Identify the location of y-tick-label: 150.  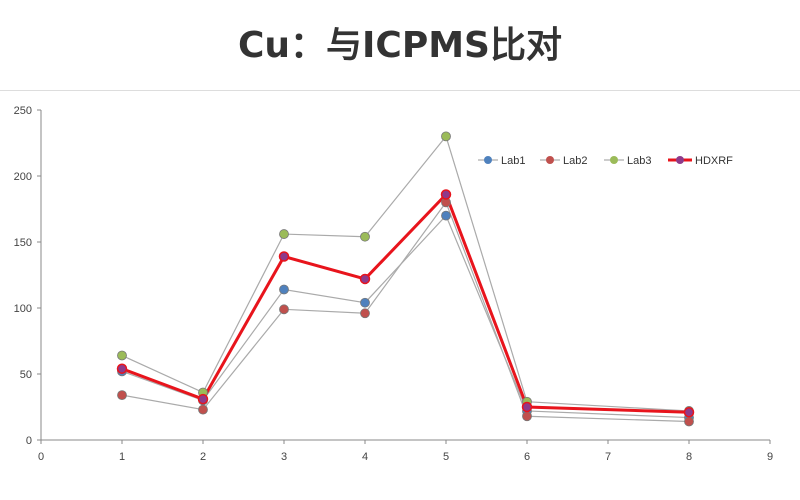
(23, 243).